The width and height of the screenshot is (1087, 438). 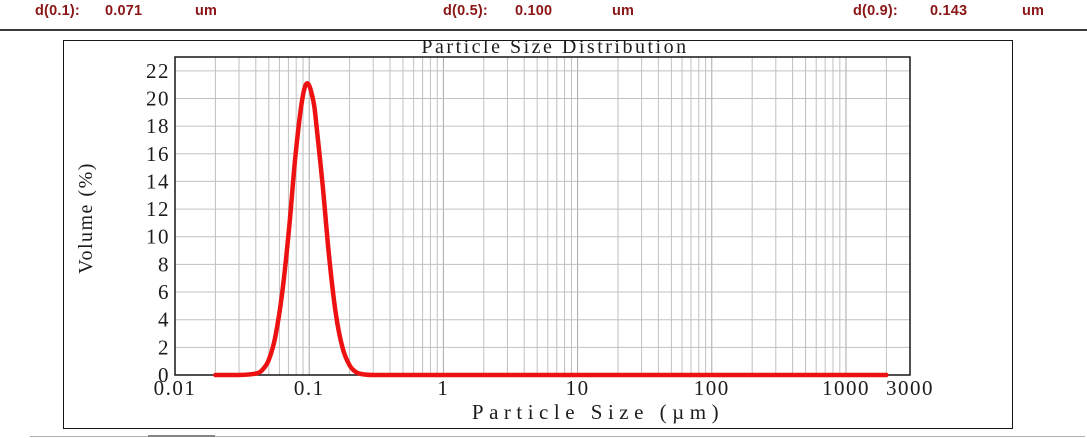 I want to click on y-tick-label: 0, so click(x=164, y=375).